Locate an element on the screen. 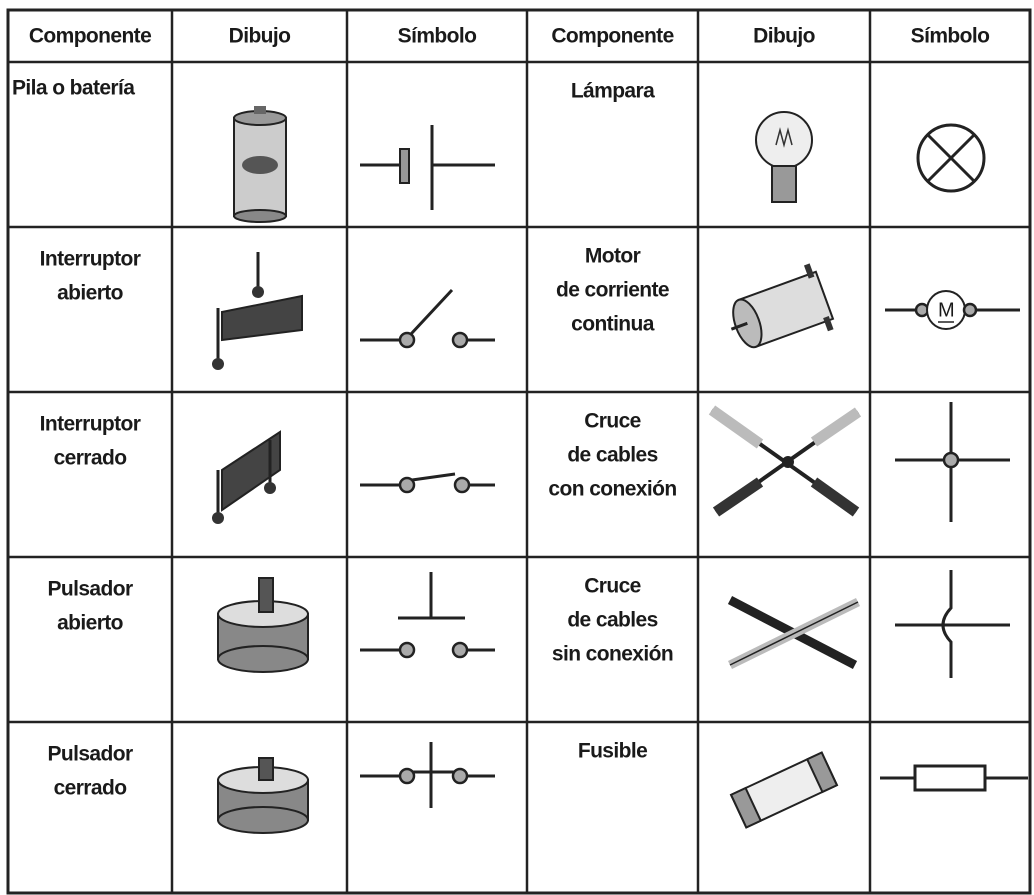 The height and width of the screenshot is (895, 1034). motor-symbol is located at coordinates (952, 310).